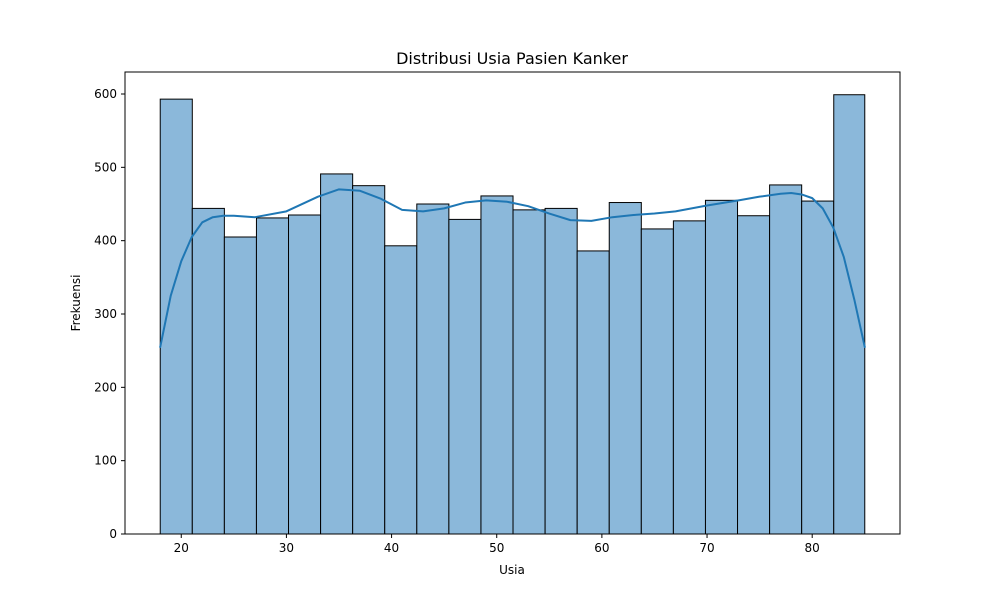 The height and width of the screenshot is (600, 1000). What do you see at coordinates (512, 570) in the screenshot?
I see `x-axis-label: Usia` at bounding box center [512, 570].